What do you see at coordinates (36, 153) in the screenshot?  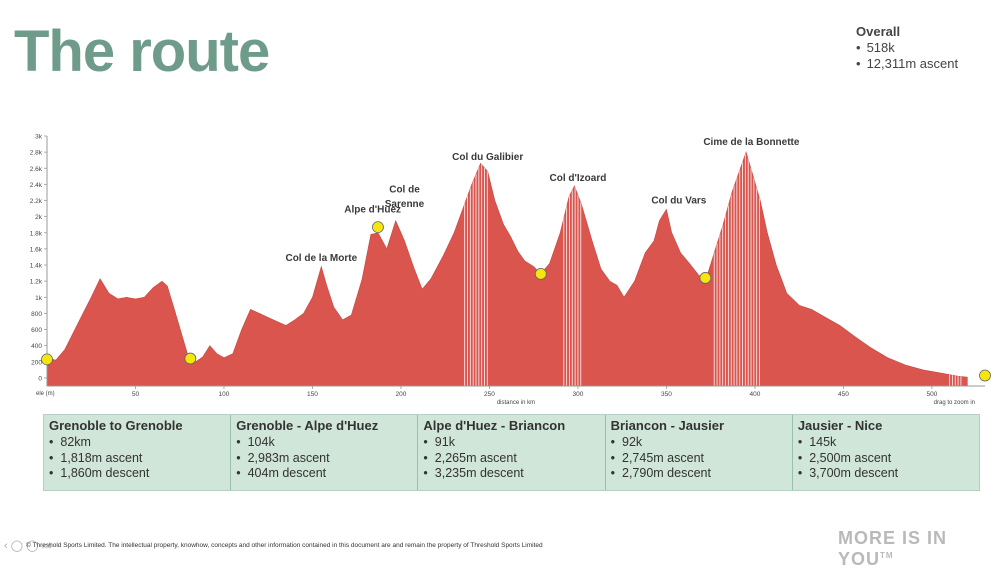 I see `y-tick-label: 2.8k` at bounding box center [36, 153].